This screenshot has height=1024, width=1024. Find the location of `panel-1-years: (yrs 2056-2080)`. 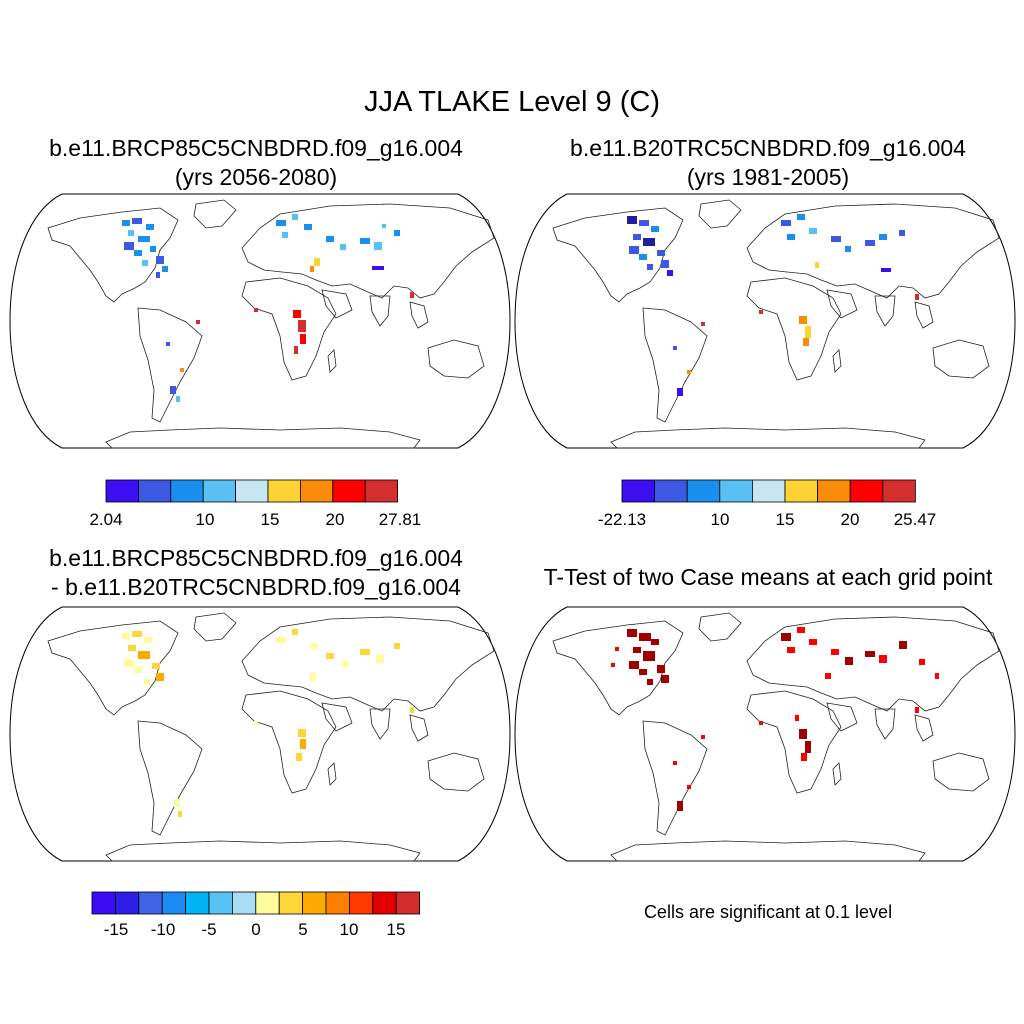

panel-1-years: (yrs 2056-2080) is located at coordinates (256, 177).